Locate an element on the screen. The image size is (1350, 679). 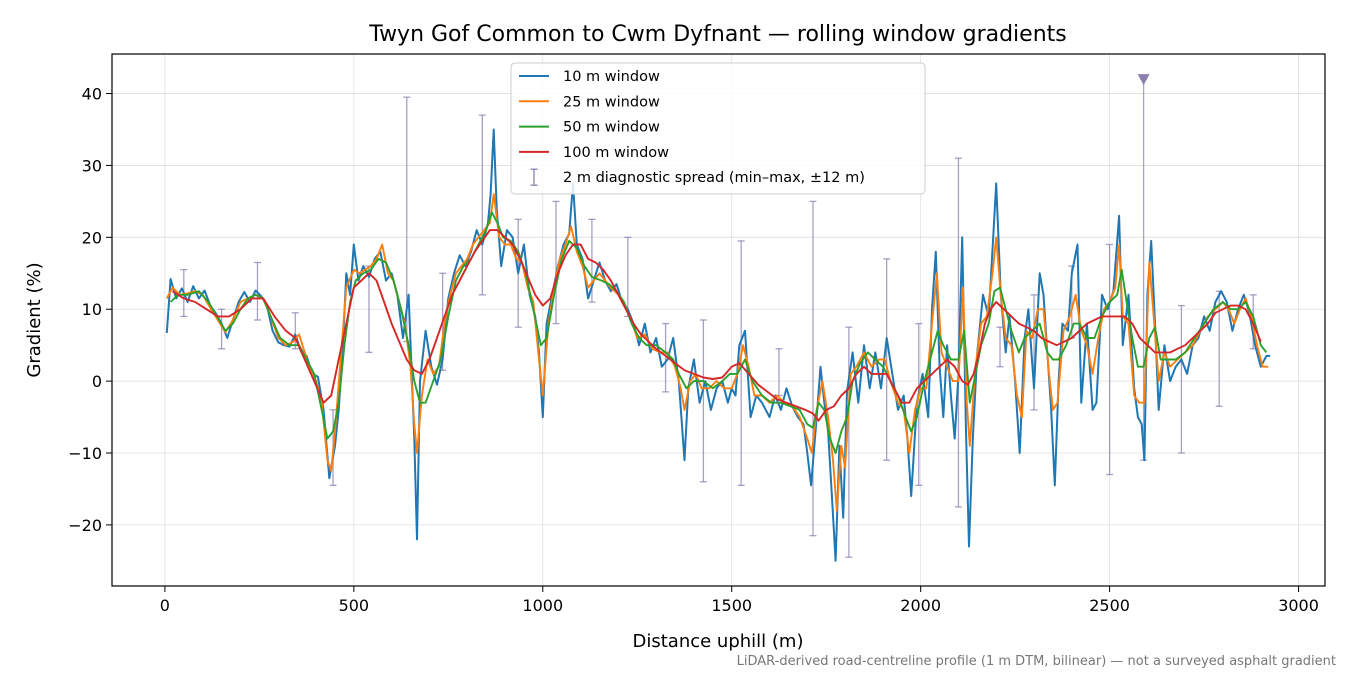
legend-box is located at coordinates (718, 128).